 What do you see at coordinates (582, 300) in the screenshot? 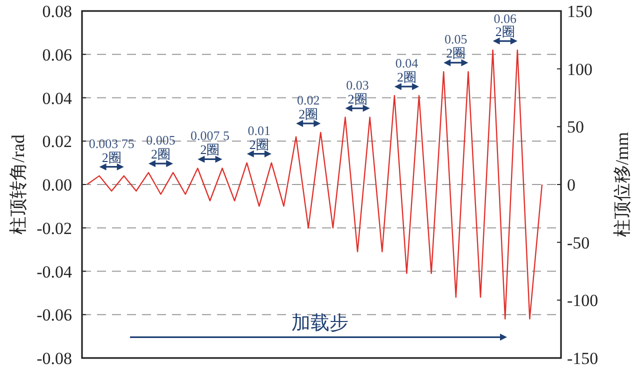
I see `y2-tick-label: -100` at bounding box center [582, 300].